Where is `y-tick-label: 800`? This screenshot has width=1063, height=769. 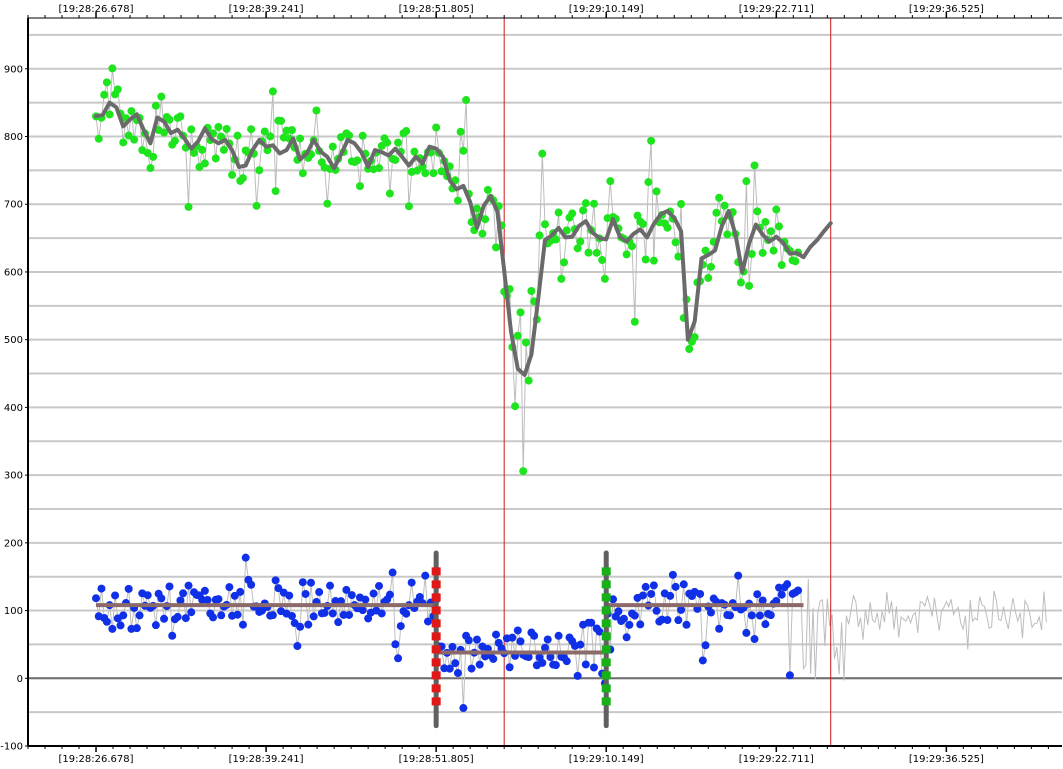
y-tick-label: 800 is located at coordinates (13, 137).